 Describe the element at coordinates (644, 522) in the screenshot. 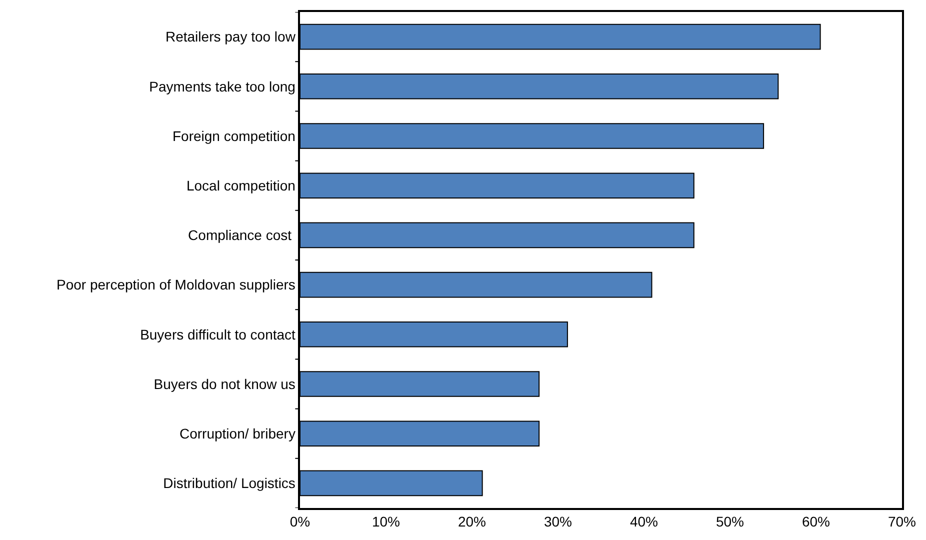

I see `x-tick-label: 40%` at that location.